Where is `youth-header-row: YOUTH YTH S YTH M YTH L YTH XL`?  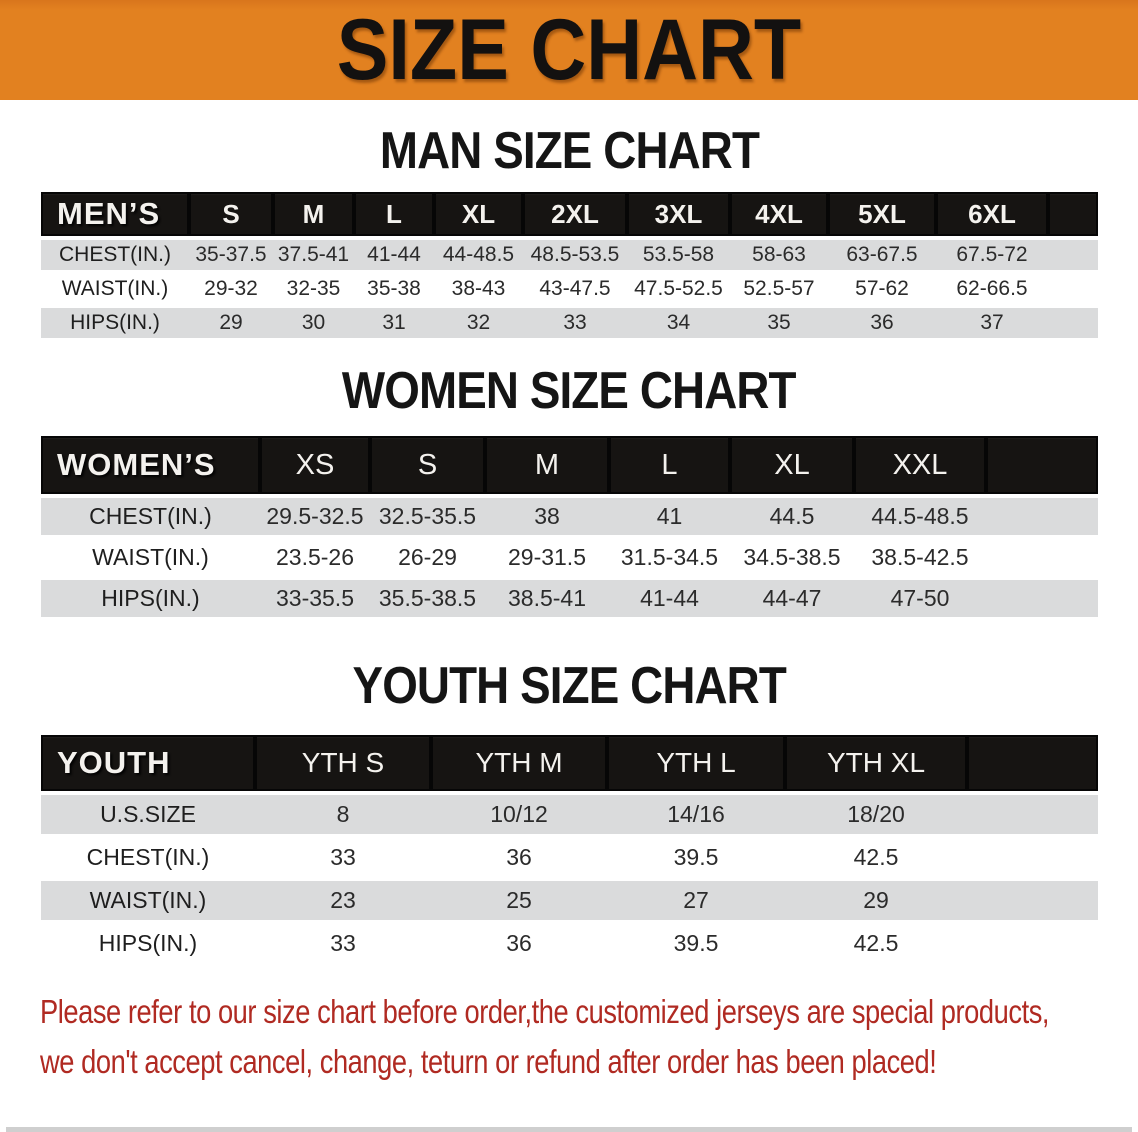 youth-header-row: YOUTH YTH S YTH M YTH L YTH XL is located at coordinates (569, 763).